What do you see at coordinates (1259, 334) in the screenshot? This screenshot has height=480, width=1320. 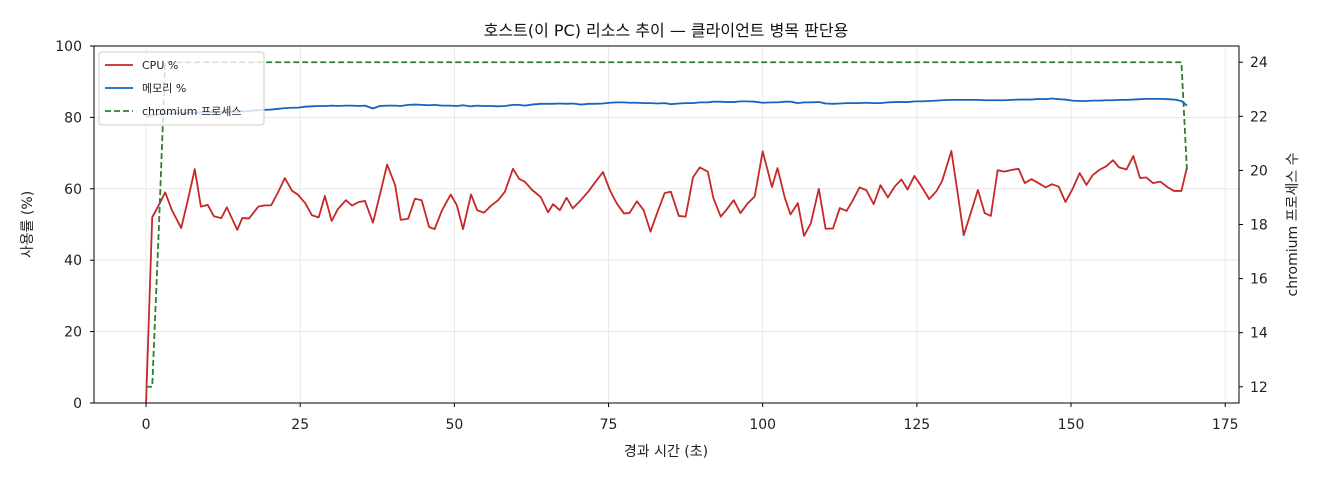 I see `y2-tick-label: 14` at bounding box center [1259, 334].